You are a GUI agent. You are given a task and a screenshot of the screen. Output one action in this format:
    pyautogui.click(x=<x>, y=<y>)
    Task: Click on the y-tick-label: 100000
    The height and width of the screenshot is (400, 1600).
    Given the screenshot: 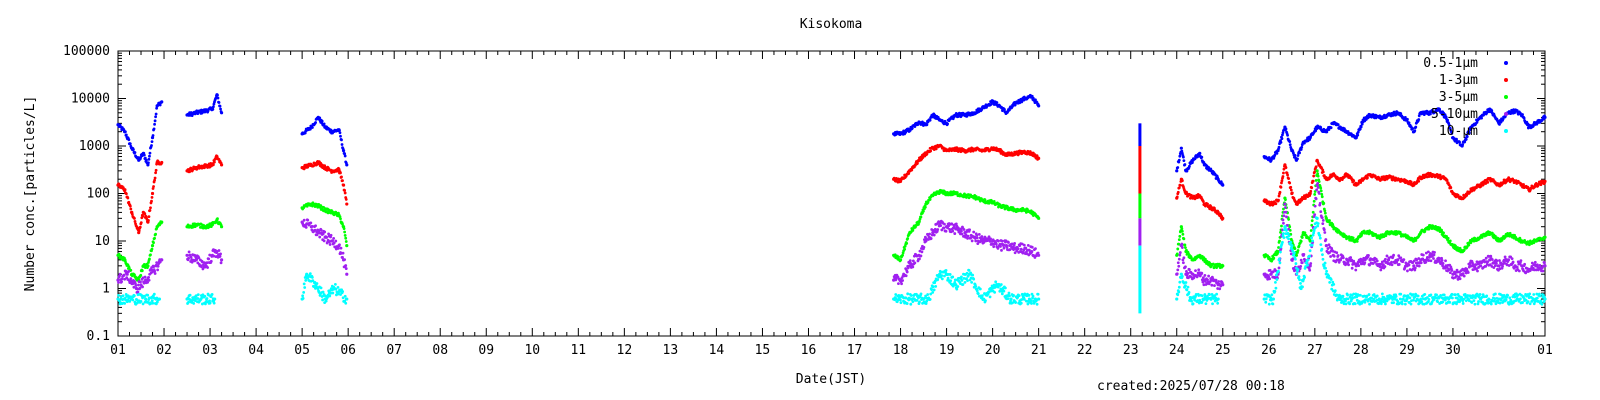 What is the action you would take?
    pyautogui.click(x=86, y=51)
    